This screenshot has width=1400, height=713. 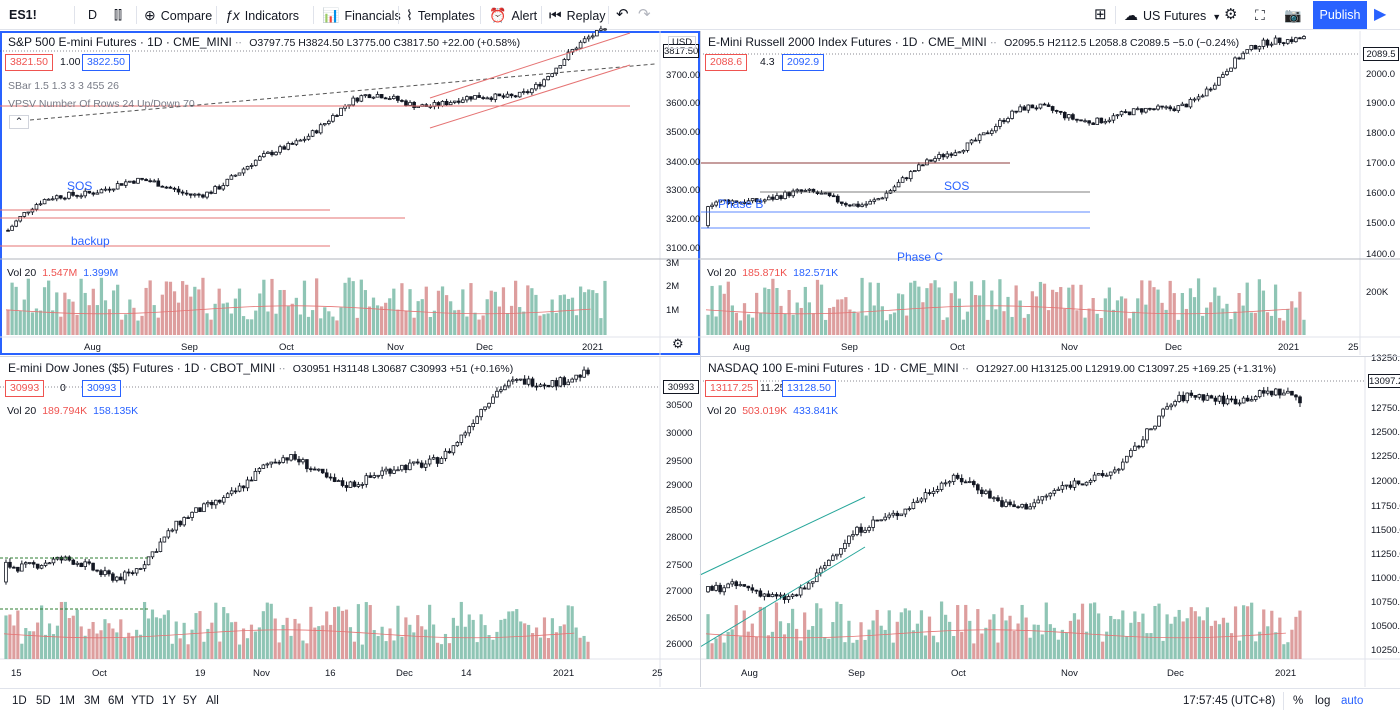 What do you see at coordinates (102, 388) in the screenshot?
I see `buy-price-box: 30993` at bounding box center [102, 388].